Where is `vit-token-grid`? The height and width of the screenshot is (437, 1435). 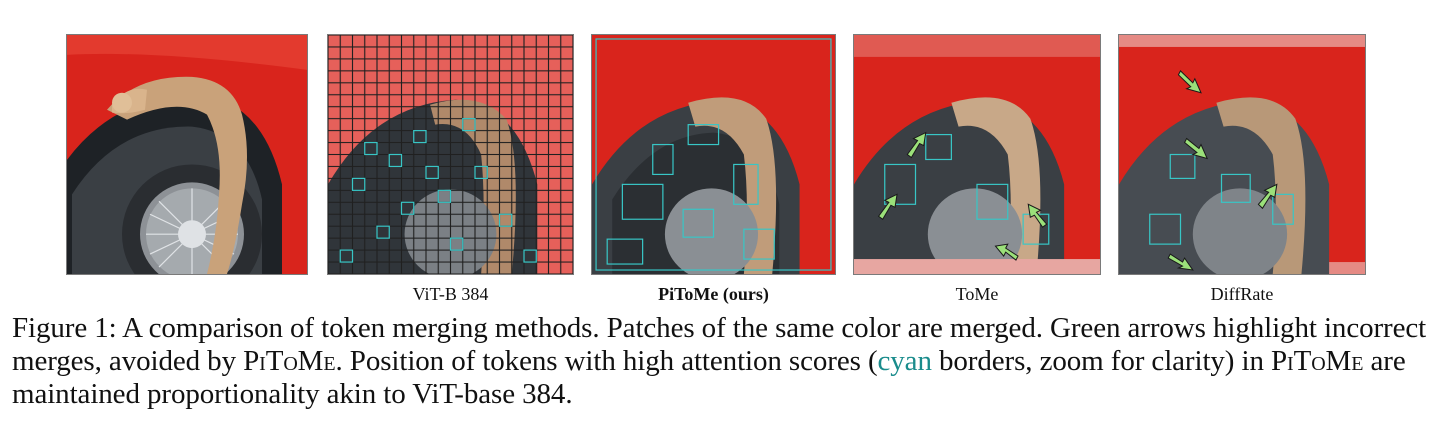
vit-token-grid is located at coordinates (450, 154).